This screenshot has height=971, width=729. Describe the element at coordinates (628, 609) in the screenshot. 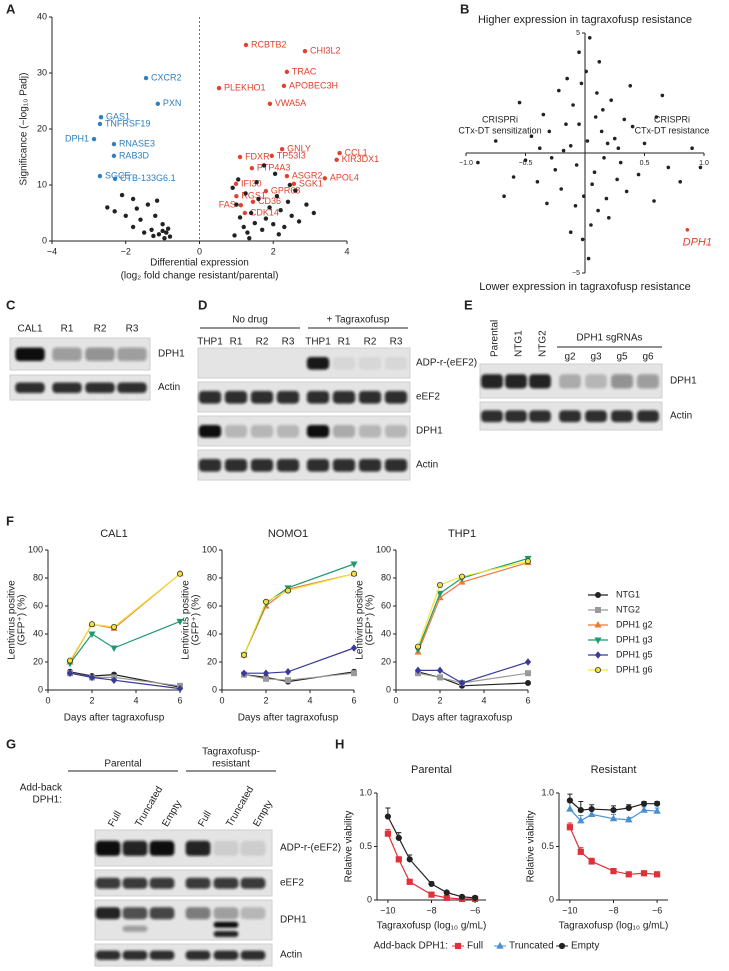

I see `legend-label: NTG2` at that location.